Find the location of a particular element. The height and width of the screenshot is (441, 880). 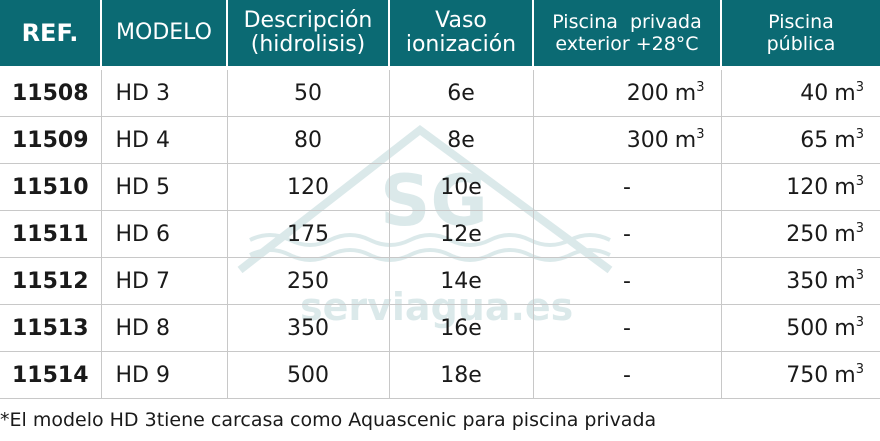

table-row: 11510 HD 5 120 10e -120 m3 is located at coordinates (440, 187).